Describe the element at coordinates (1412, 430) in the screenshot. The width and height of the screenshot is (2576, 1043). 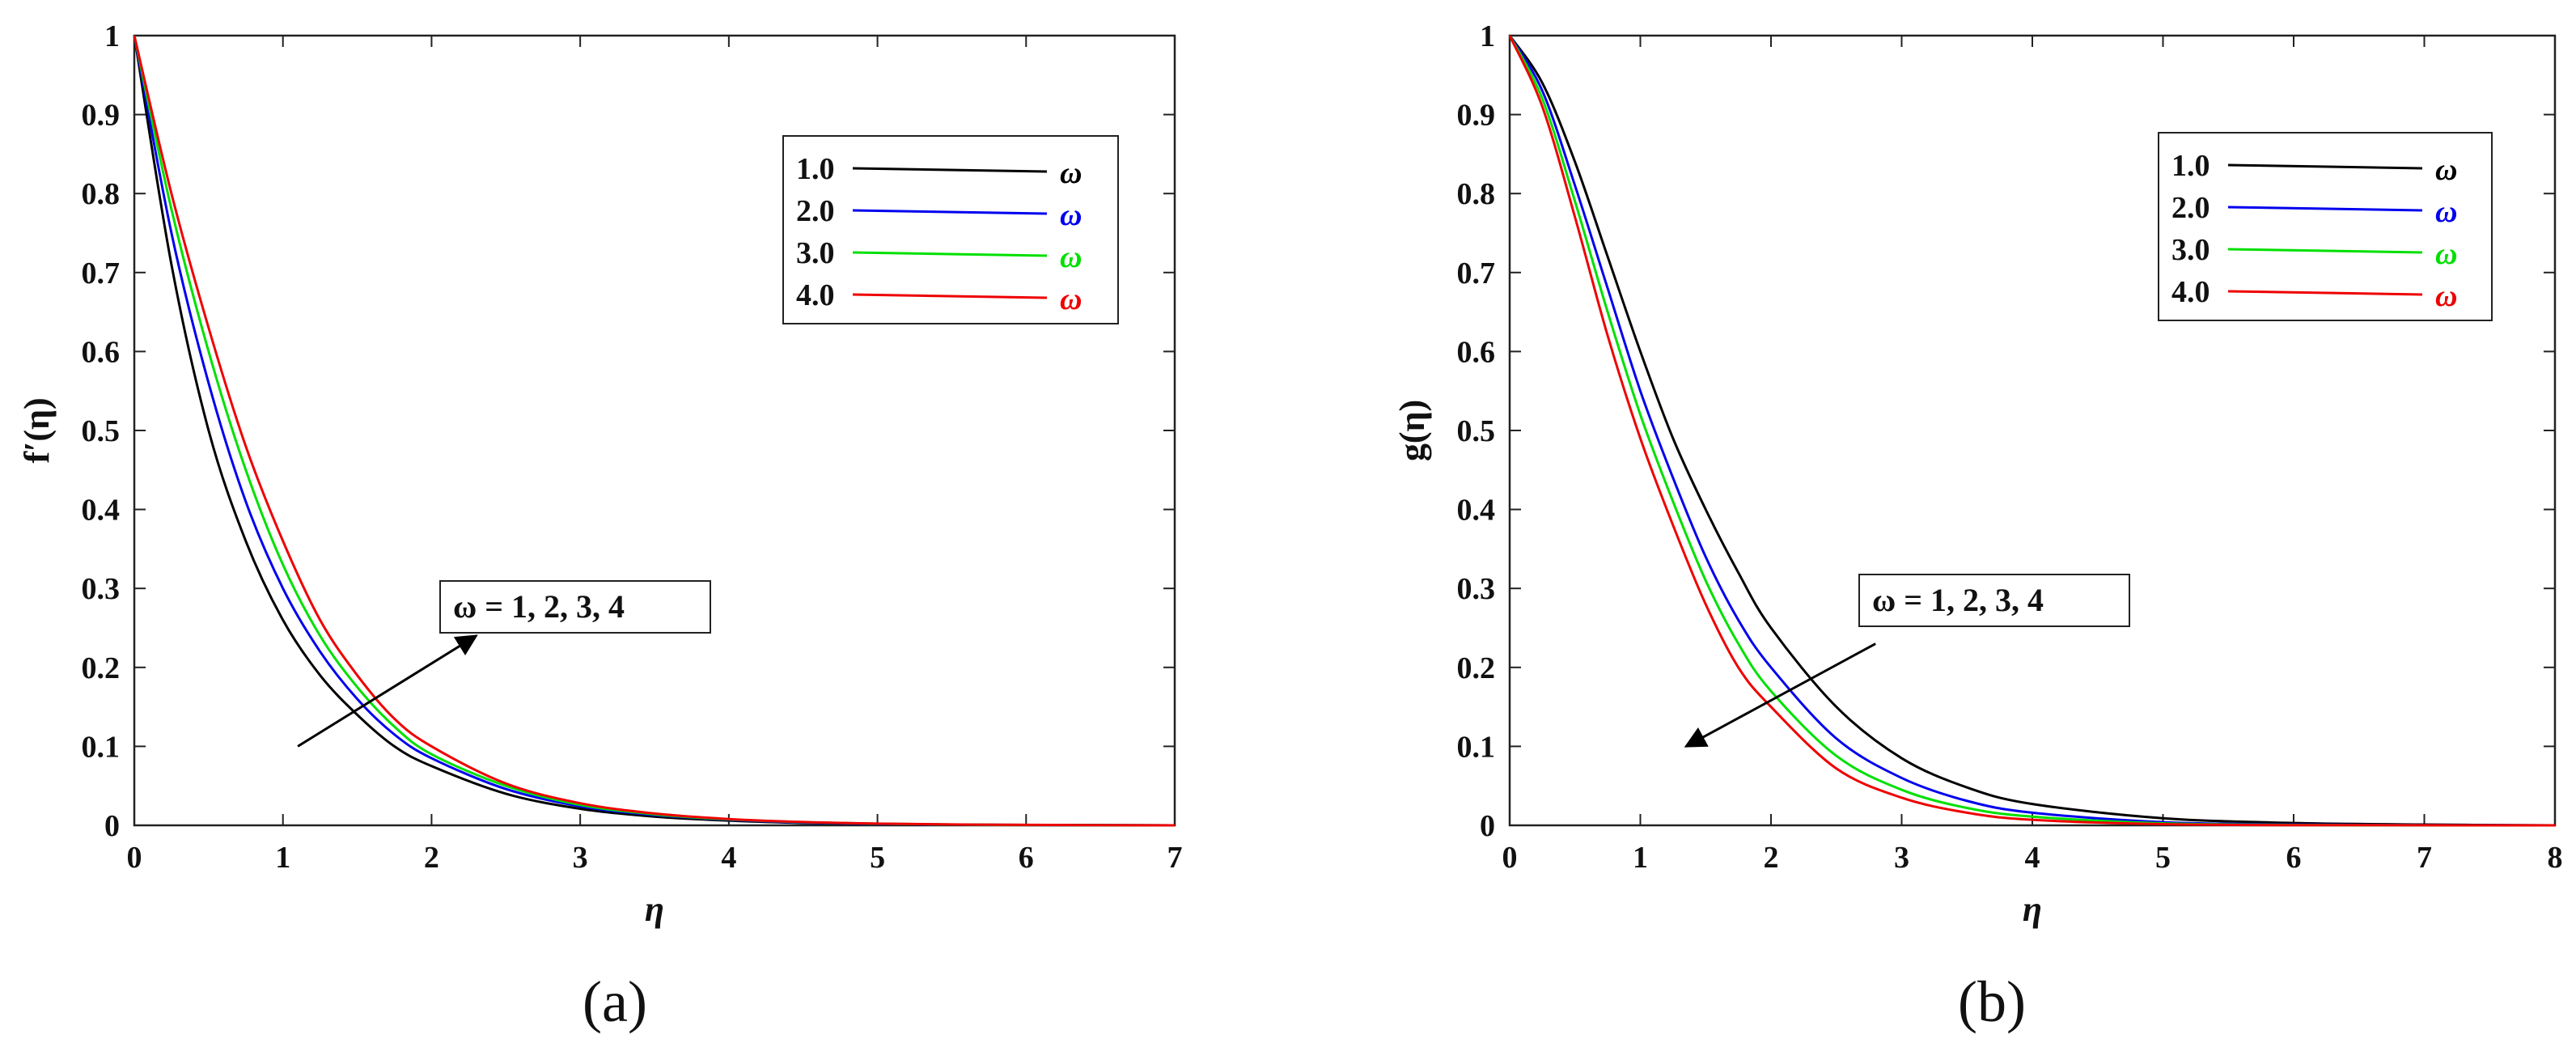
I see `y-axis-label: g(η)` at that location.